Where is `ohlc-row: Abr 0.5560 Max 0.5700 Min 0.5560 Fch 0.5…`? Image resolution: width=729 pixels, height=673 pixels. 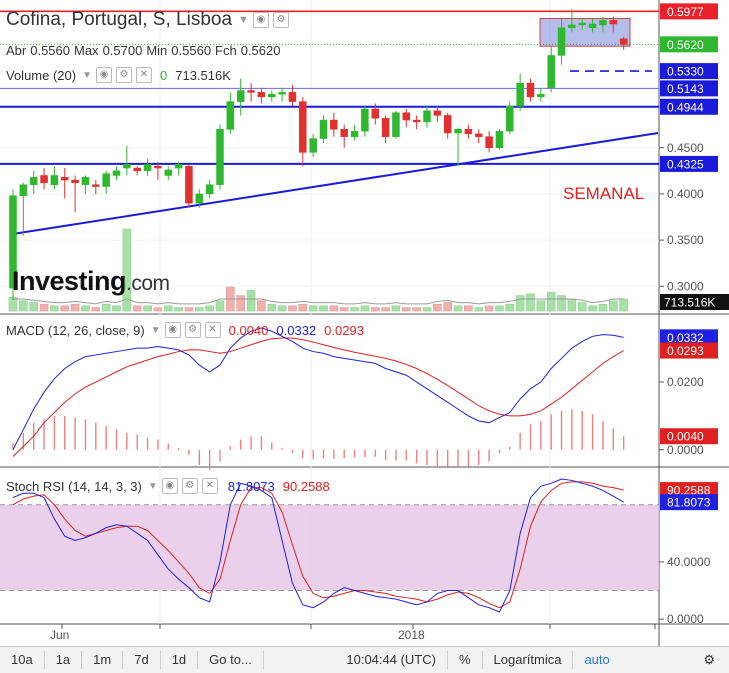
ohlc-row: Abr 0.5560 Max 0.5700 Min 0.5560 Fch 0.5… is located at coordinates (145, 50).